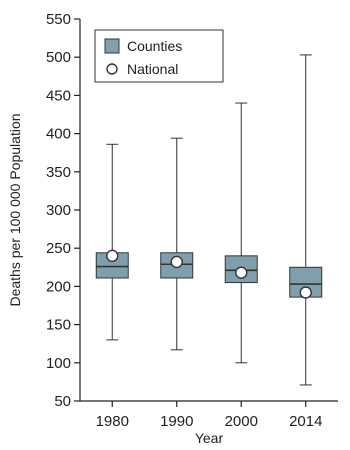  I want to click on y-tick-label: 50, so click(62, 401).